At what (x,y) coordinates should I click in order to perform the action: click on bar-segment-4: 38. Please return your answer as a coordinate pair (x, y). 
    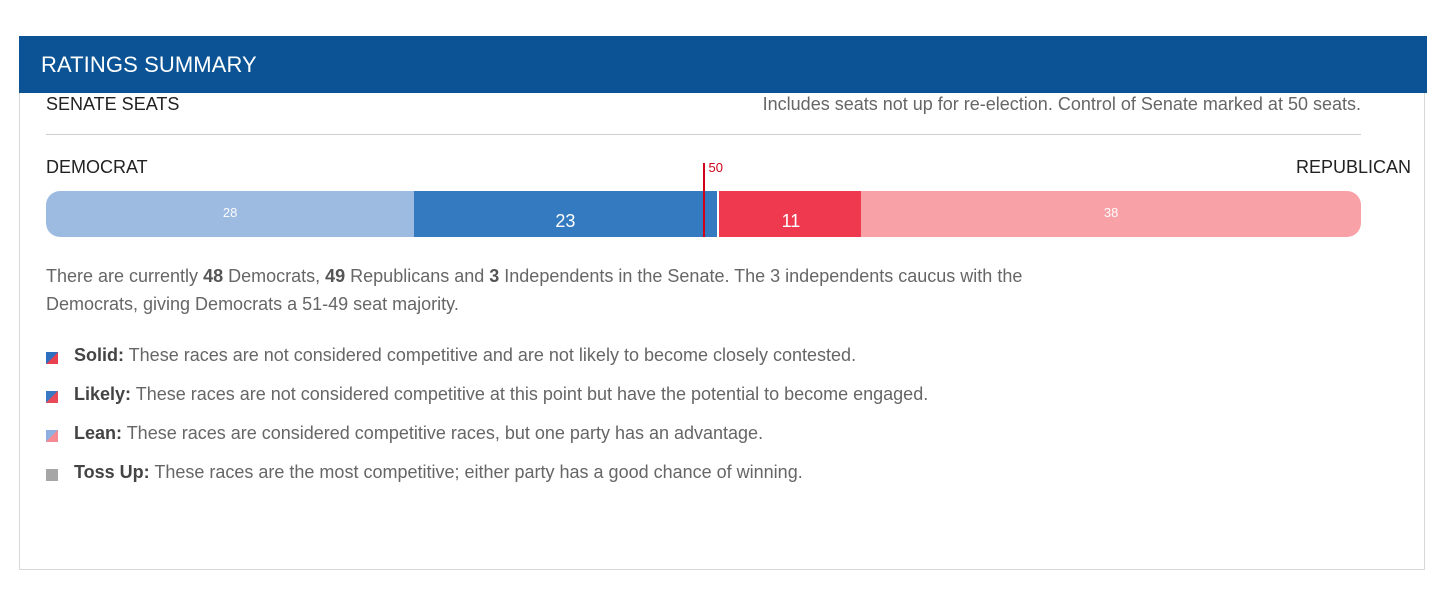
    Looking at the image, I should click on (1111, 214).